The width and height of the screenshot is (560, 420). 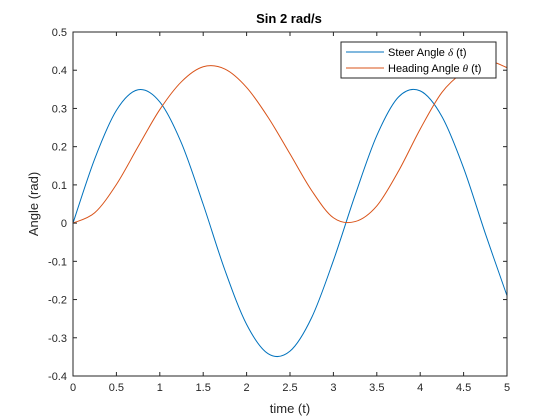 What do you see at coordinates (376, 388) in the screenshot?
I see `x-tick-label: 3.5` at bounding box center [376, 388].